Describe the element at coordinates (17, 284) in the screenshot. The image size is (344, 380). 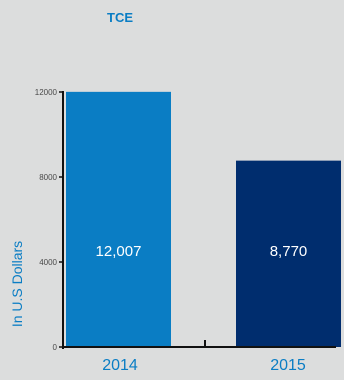
I see `y-axis-label: In U.S Dollars` at that location.